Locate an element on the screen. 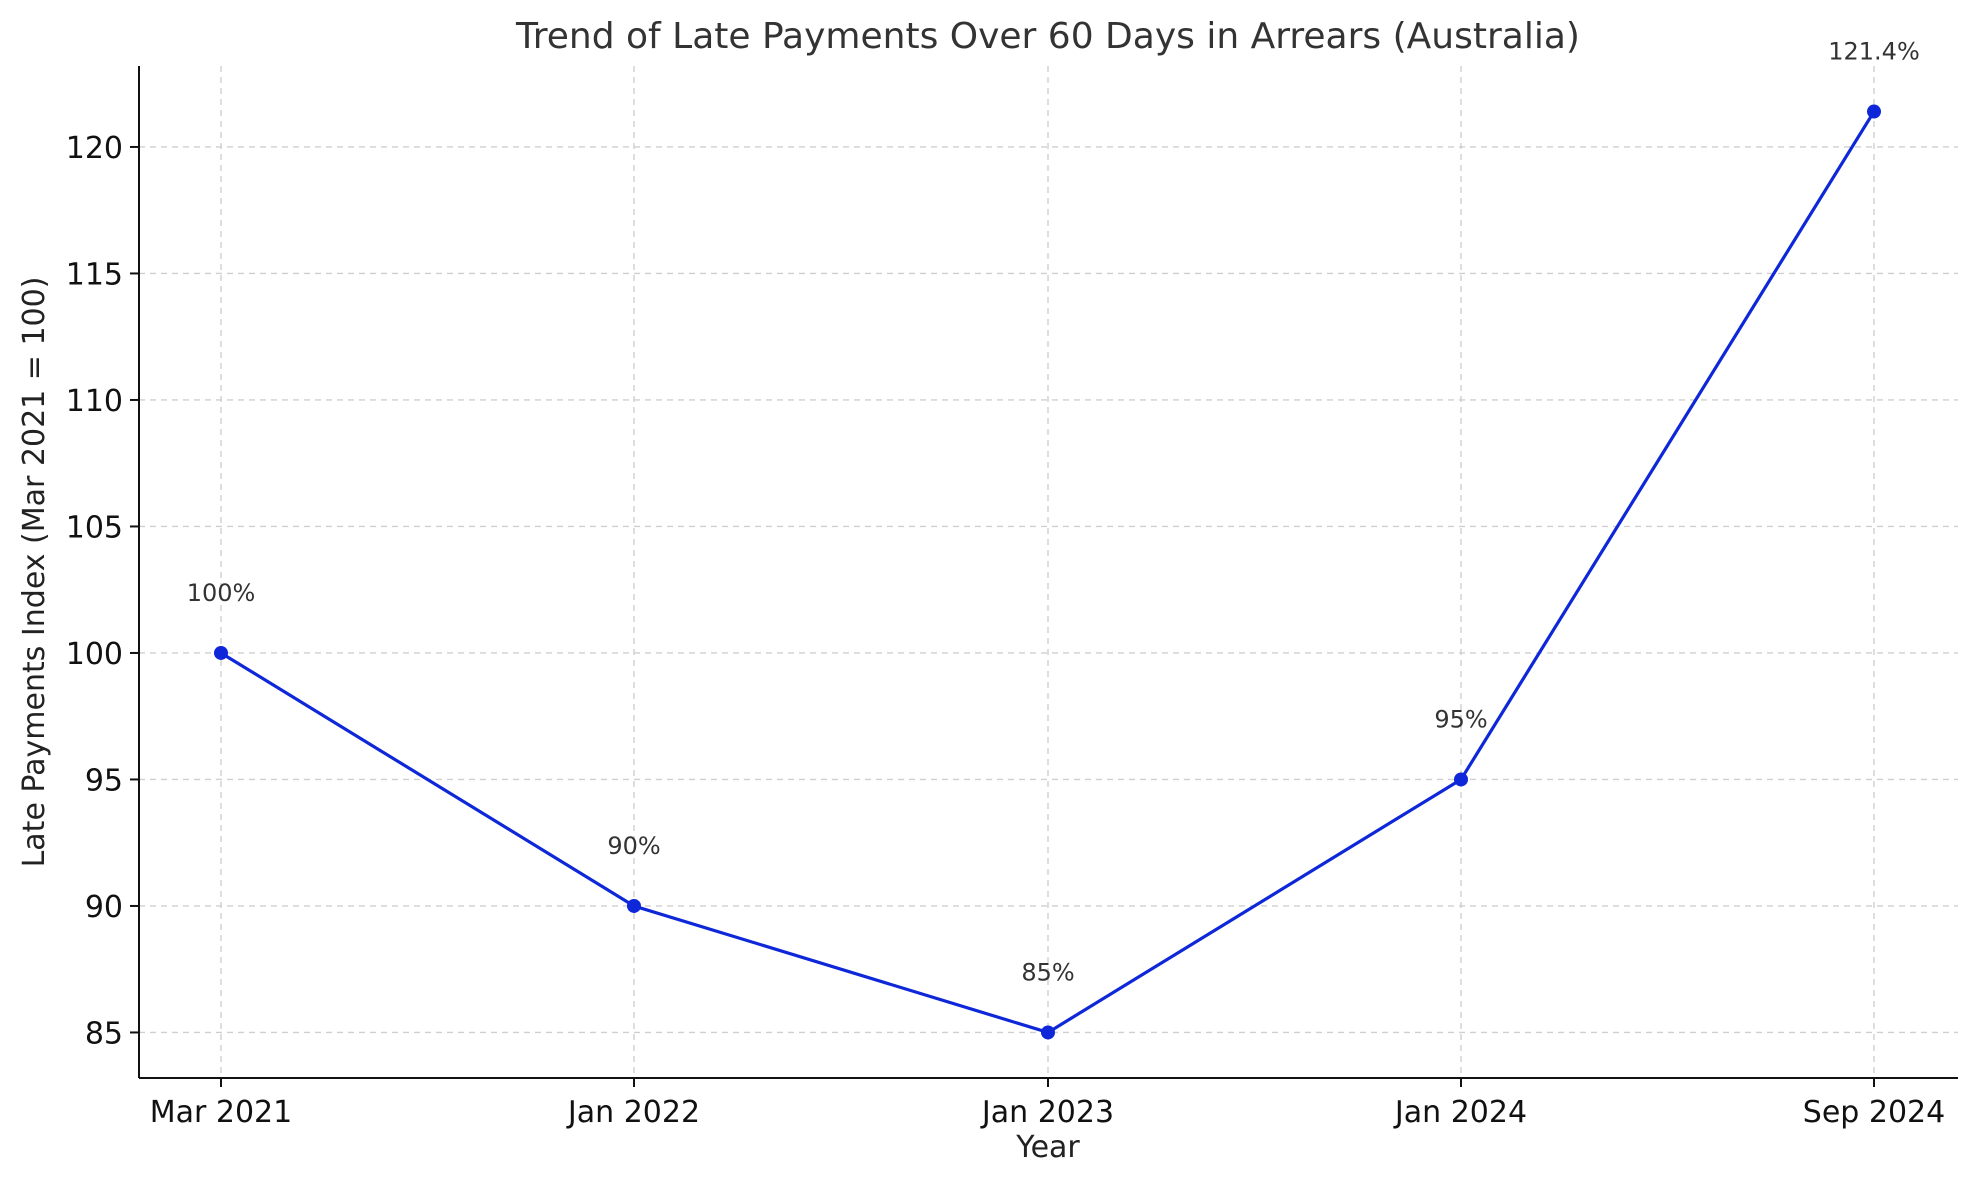 The width and height of the screenshot is (1971, 1184). data-label: 100% is located at coordinates (221, 593).